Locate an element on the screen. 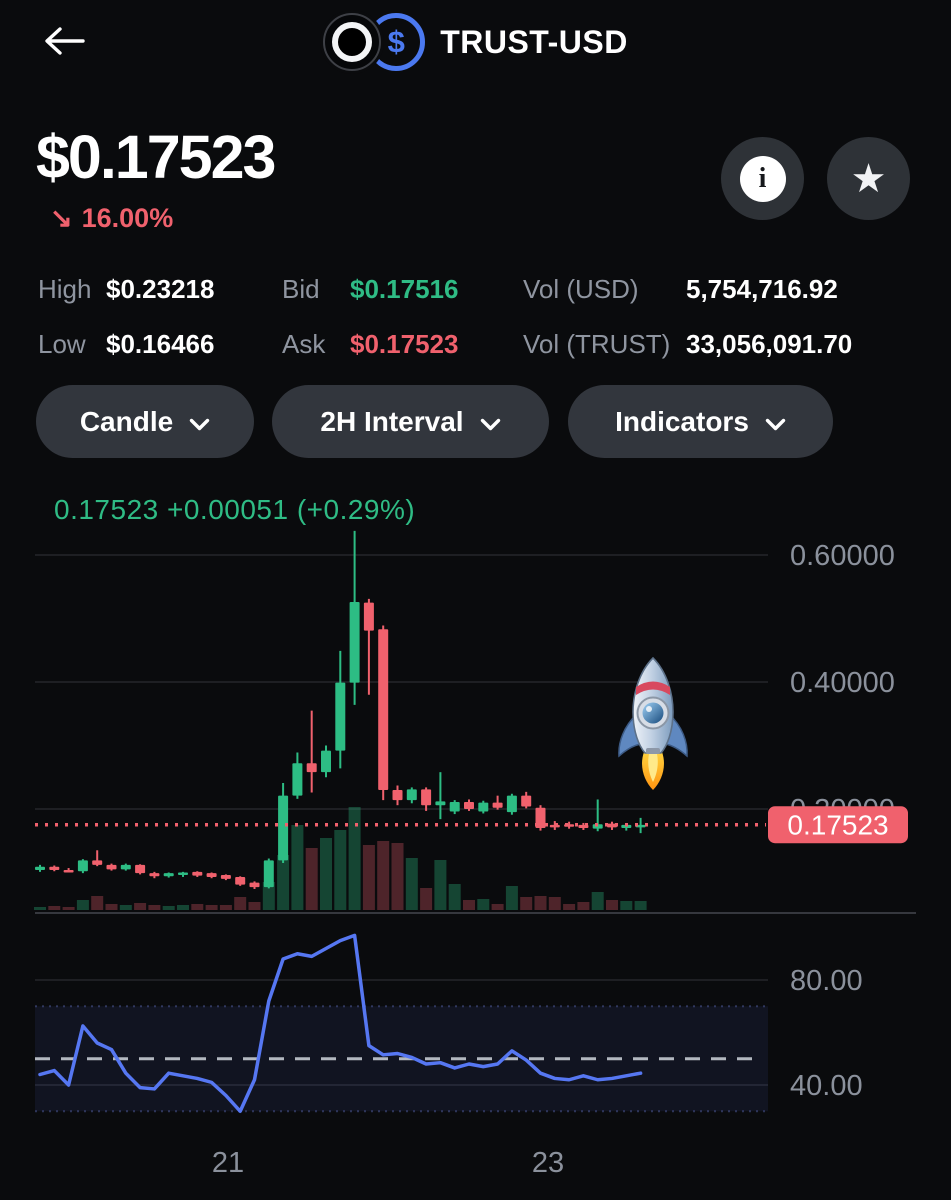 This screenshot has width=951, height=1200. info-button: i is located at coordinates (762, 178).